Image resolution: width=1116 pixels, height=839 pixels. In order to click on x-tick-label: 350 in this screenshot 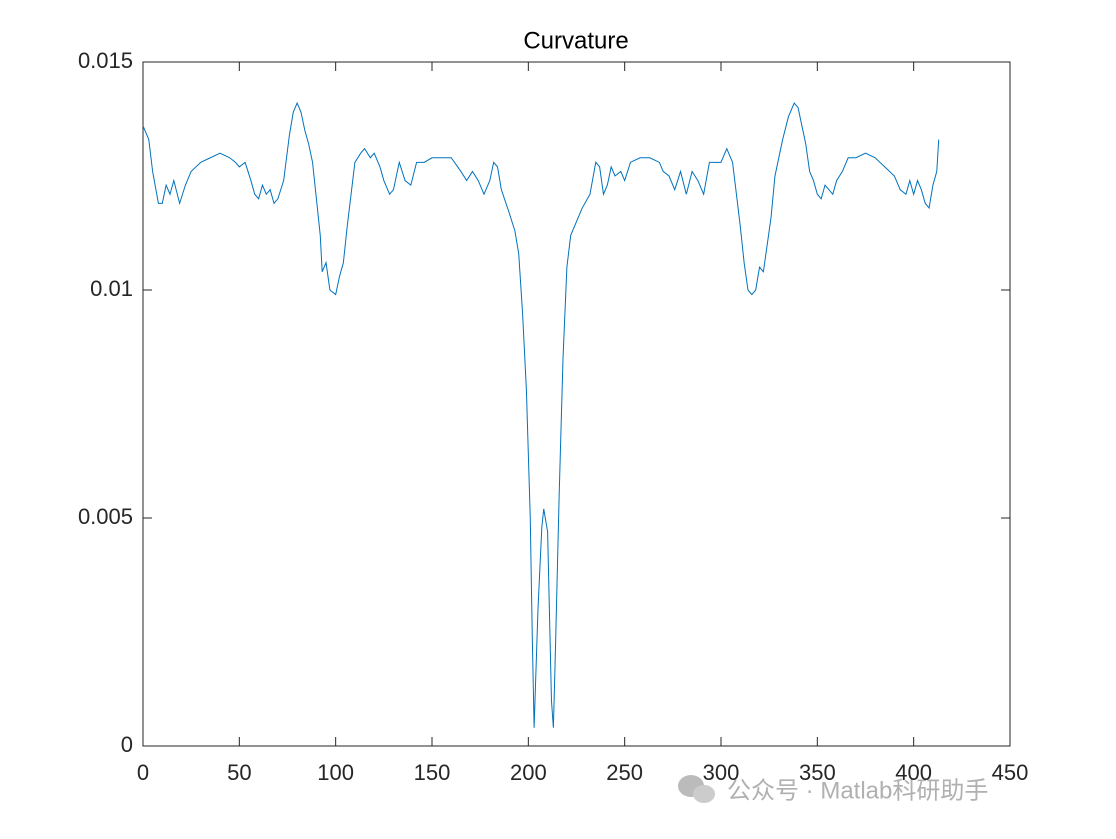, I will do `click(817, 772)`.